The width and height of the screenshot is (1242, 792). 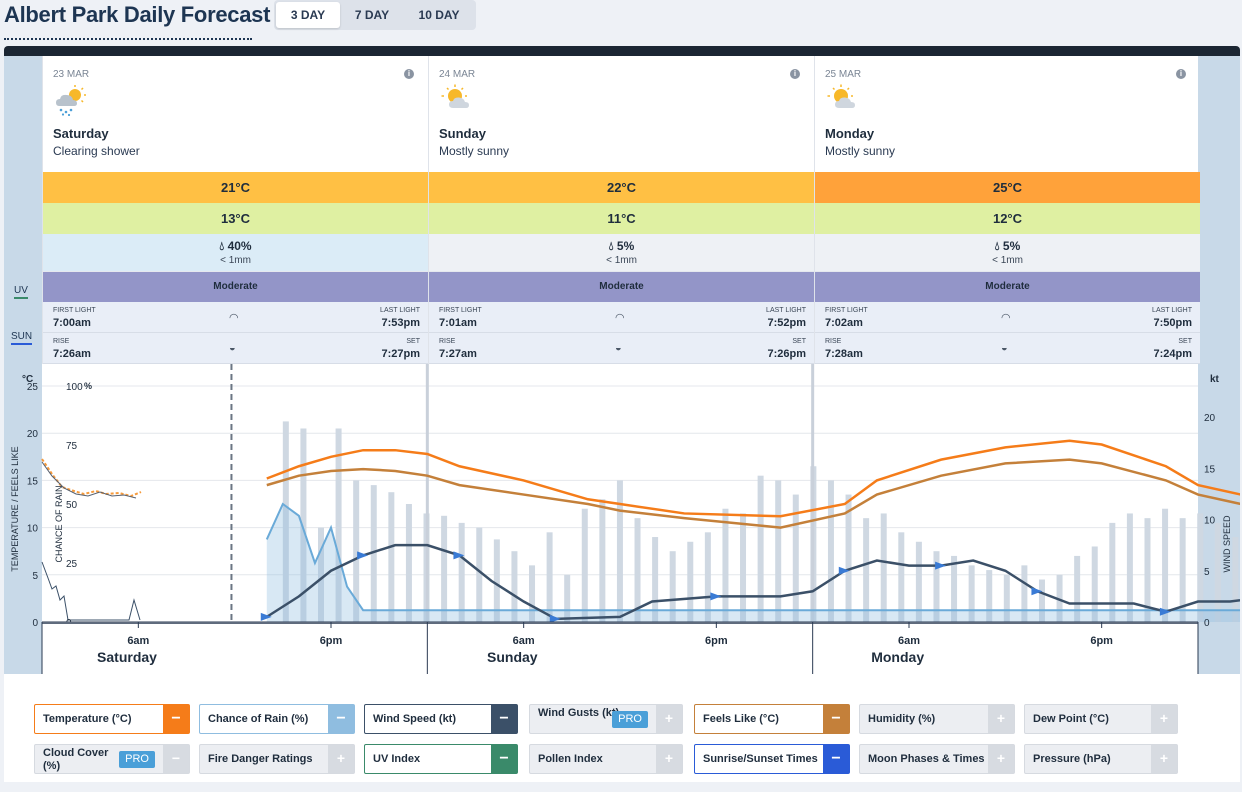 What do you see at coordinates (753, 493) in the screenshot?
I see `feels-like-line` at bounding box center [753, 493].